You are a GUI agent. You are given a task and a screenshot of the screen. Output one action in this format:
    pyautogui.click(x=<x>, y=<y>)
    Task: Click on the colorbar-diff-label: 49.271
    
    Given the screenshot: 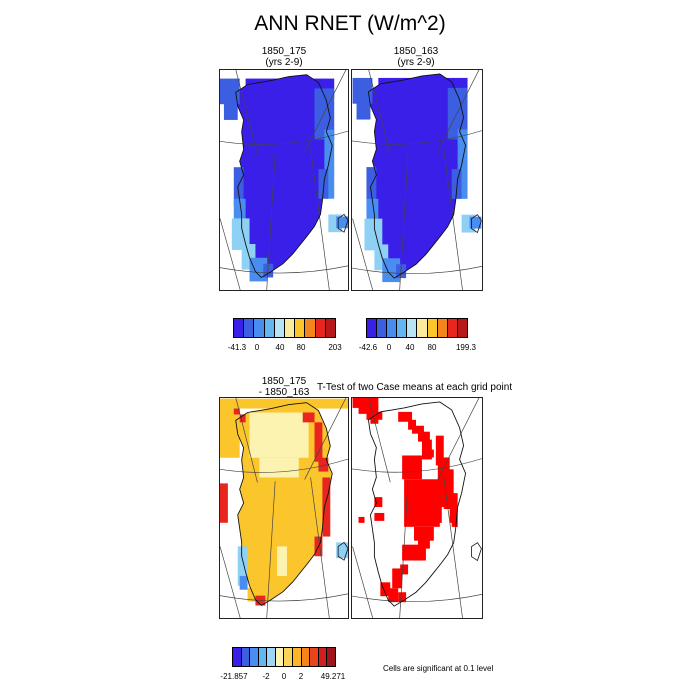 What is the action you would take?
    pyautogui.click(x=333, y=676)
    